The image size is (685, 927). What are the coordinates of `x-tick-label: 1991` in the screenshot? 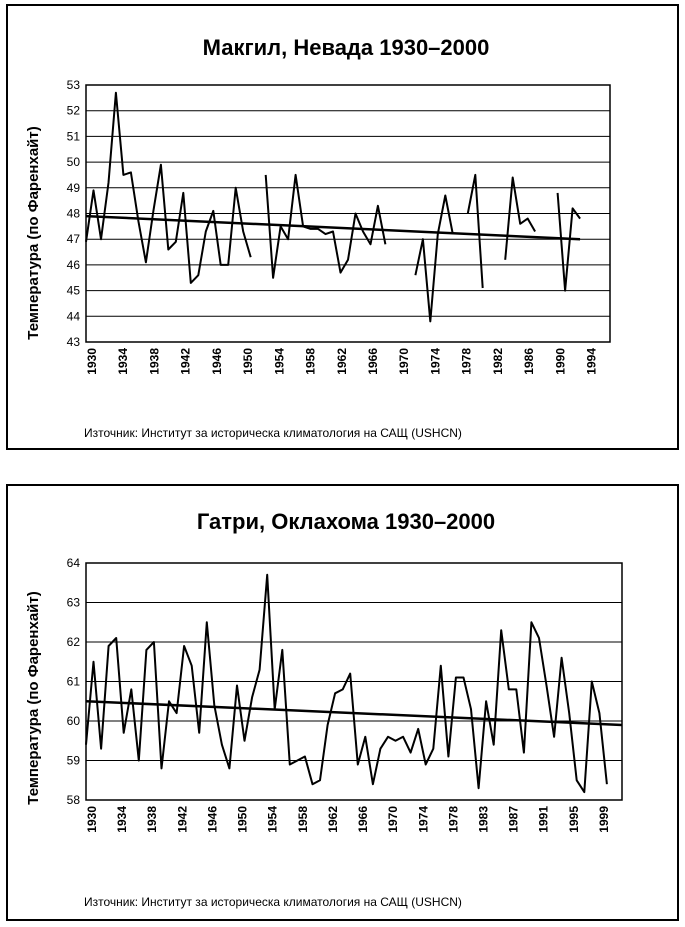 It's located at (544, 819).